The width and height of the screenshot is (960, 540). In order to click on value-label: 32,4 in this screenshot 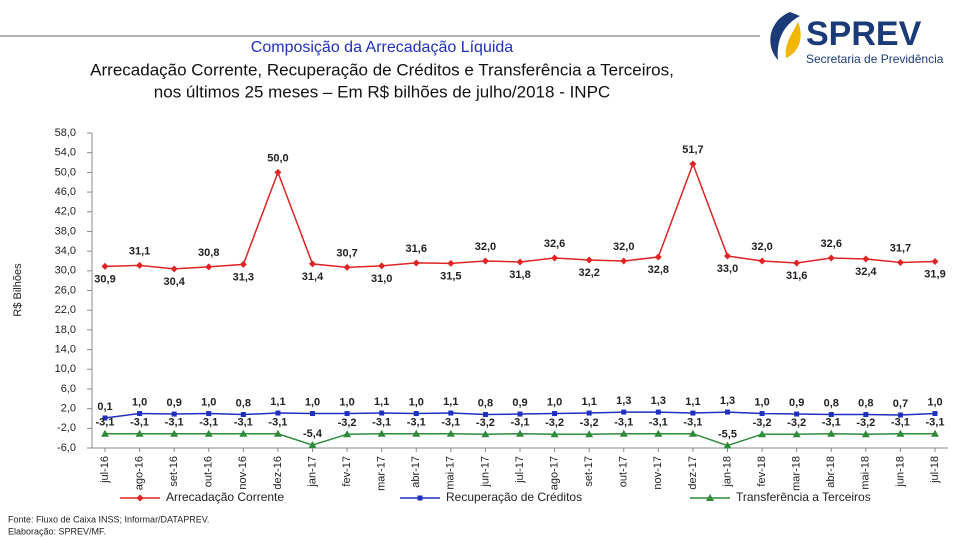, I will do `click(866, 272)`.